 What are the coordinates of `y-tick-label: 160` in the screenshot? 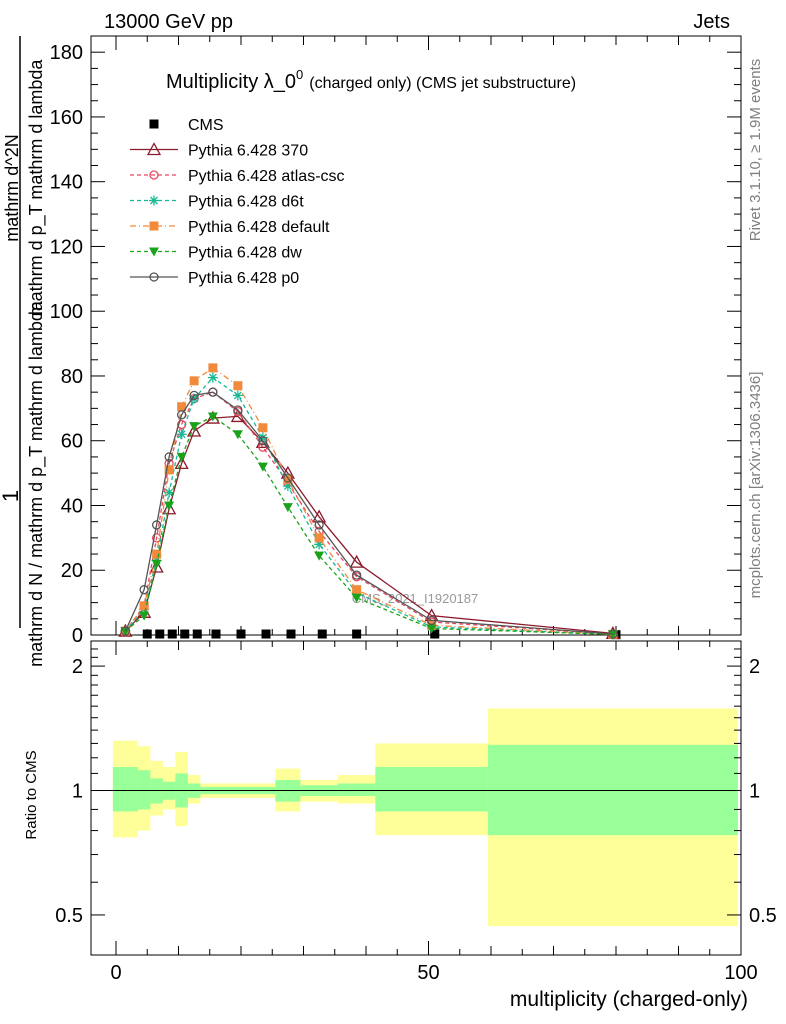 It's located at (66, 118).